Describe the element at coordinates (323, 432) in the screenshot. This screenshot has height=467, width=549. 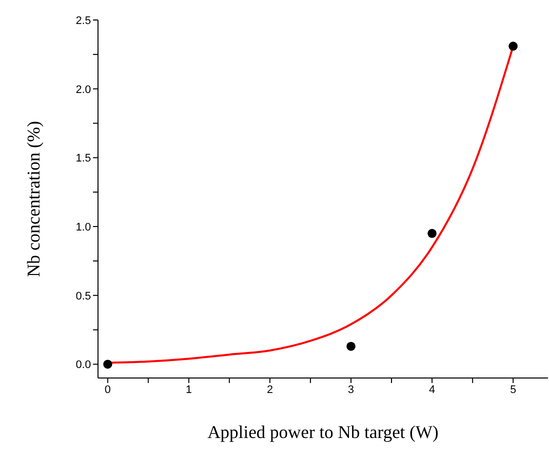
I see `x-axis-title: Applied power to Nb target (W)` at that location.